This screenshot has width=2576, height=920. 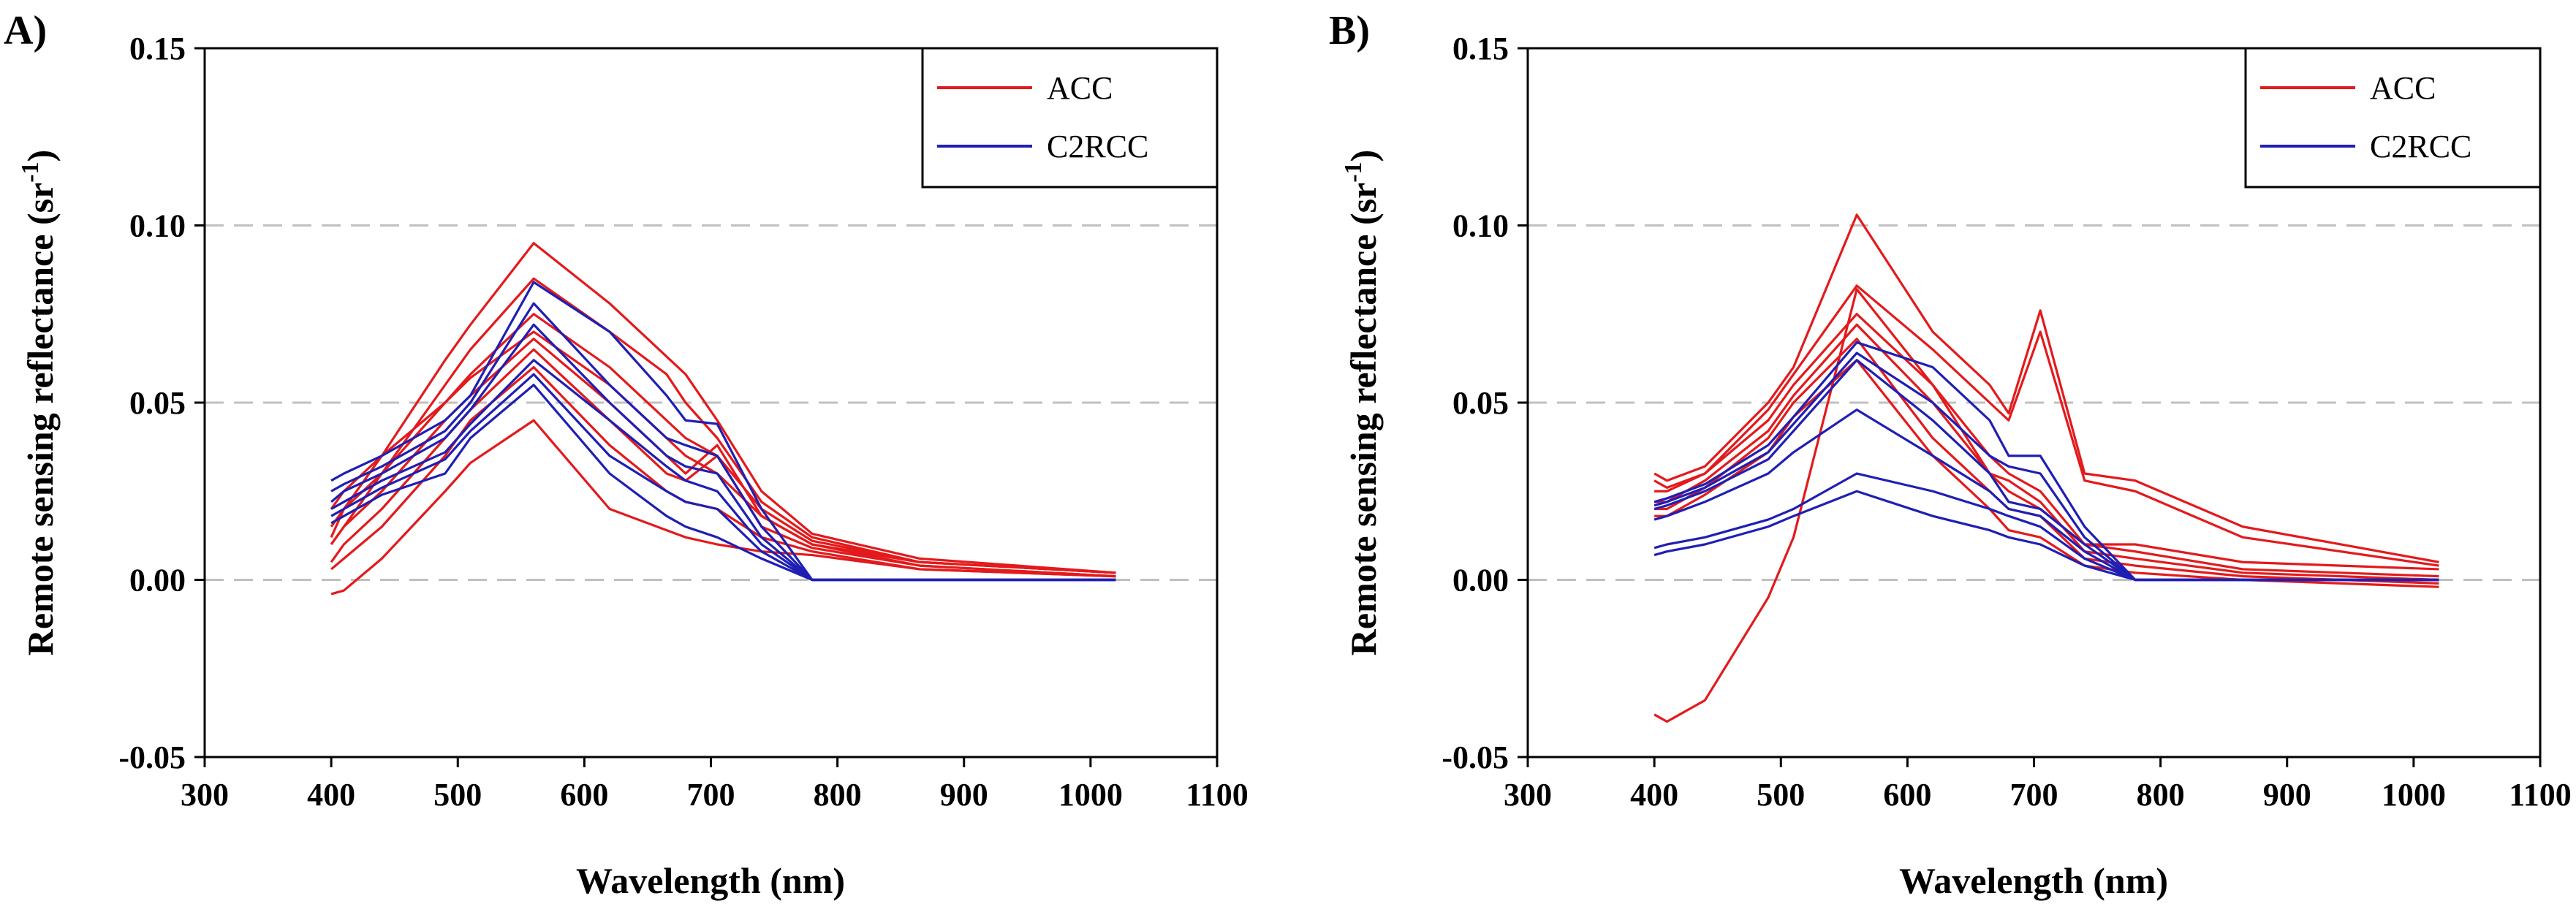 I want to click on panel-label: B), so click(x=1349, y=30).